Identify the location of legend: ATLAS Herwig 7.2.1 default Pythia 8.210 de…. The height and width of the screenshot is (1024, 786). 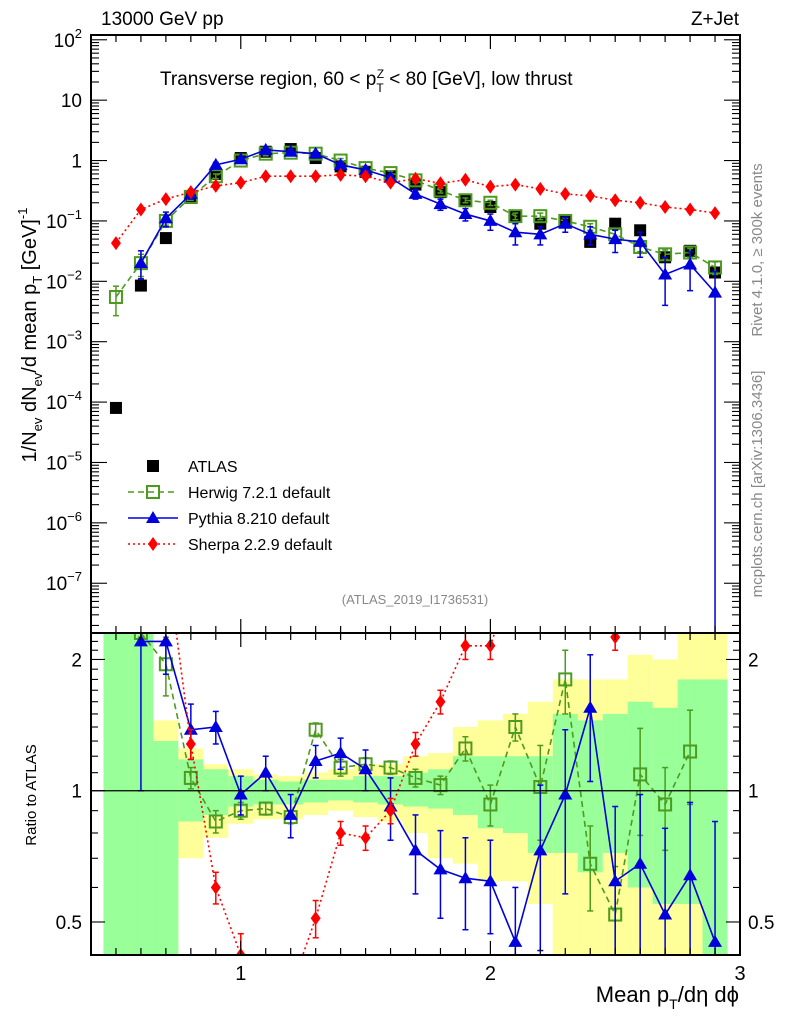
(230, 506).